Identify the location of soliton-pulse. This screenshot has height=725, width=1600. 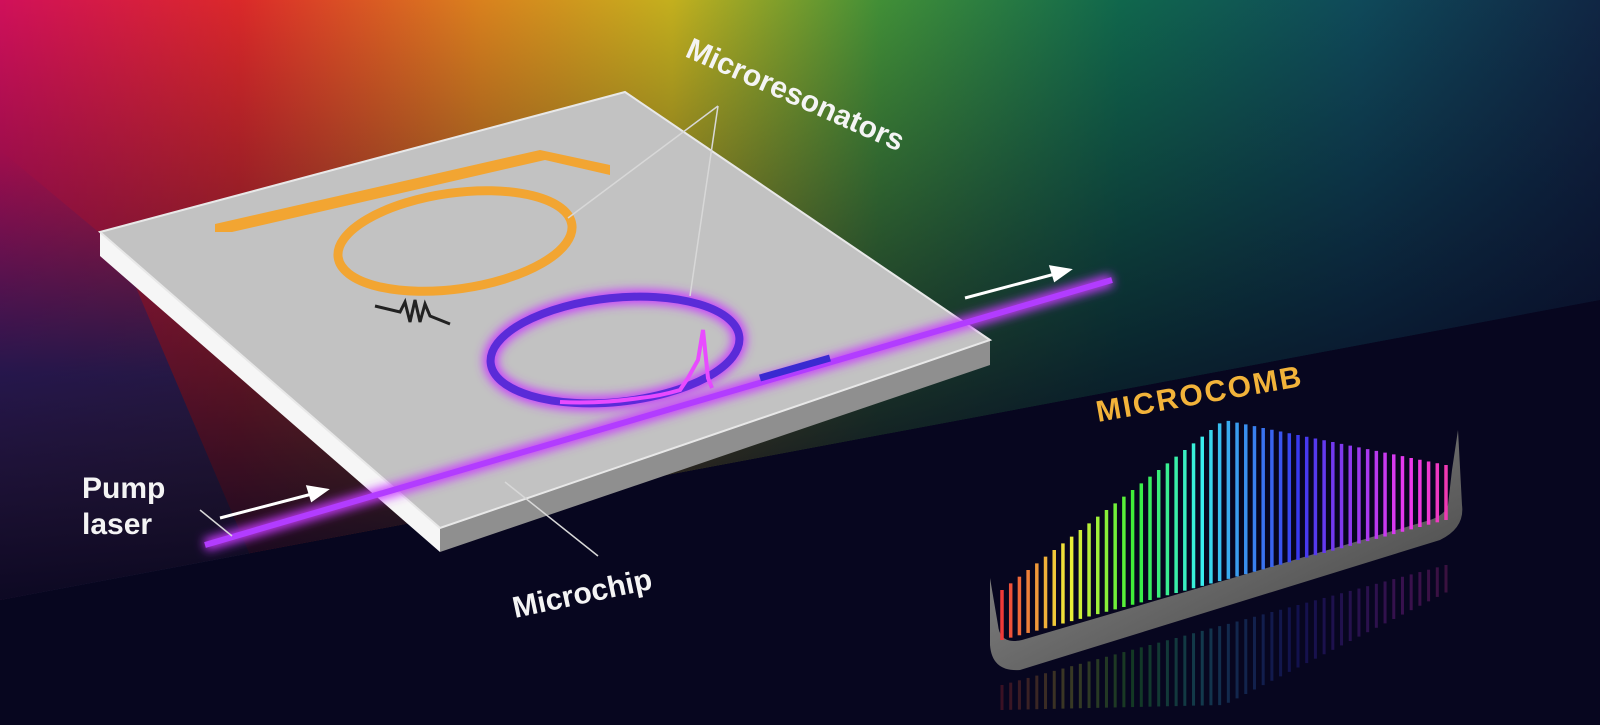
(636, 367).